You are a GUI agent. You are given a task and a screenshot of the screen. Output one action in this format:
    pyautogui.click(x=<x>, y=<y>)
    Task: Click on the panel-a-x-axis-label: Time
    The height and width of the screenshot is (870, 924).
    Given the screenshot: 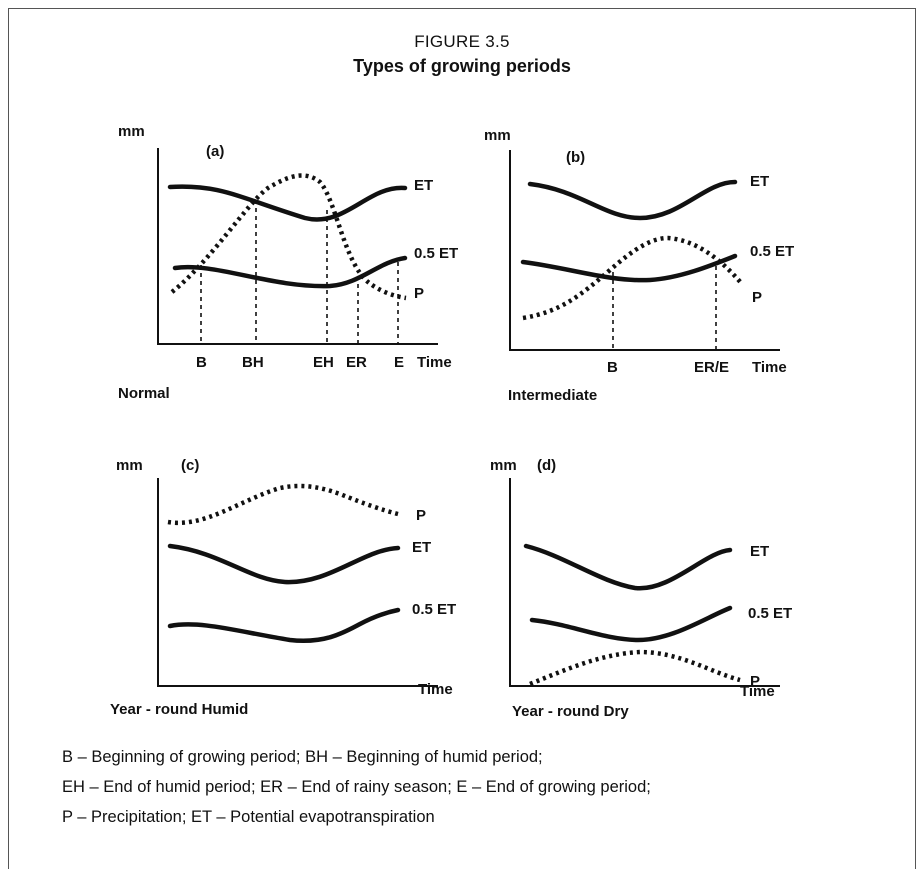 What is the action you would take?
    pyautogui.click(x=434, y=362)
    